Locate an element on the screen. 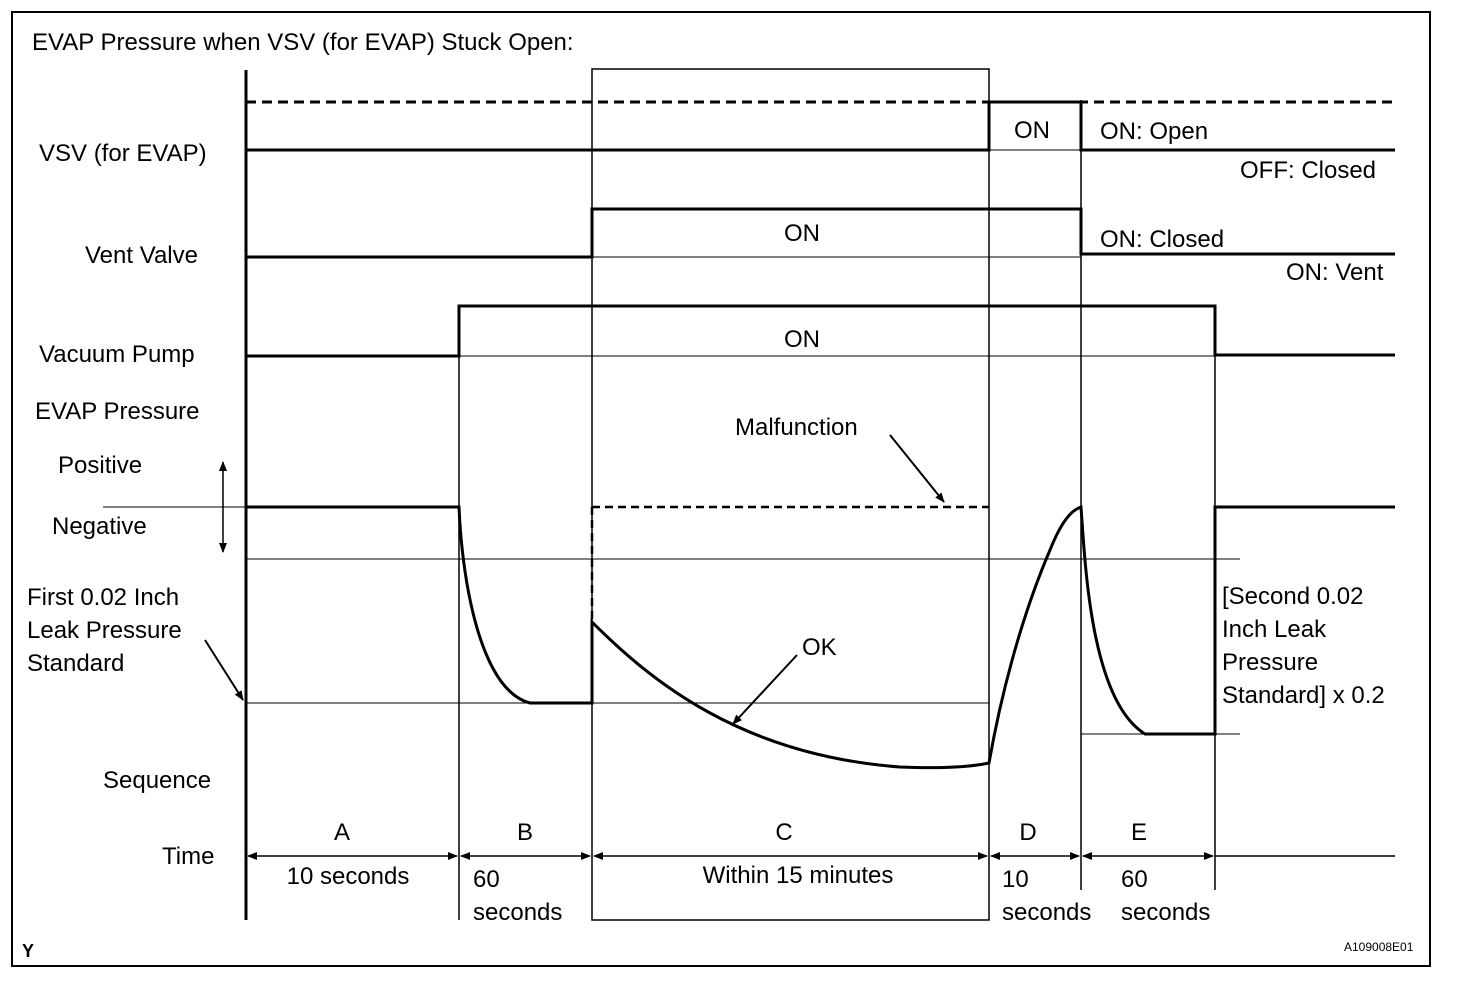 The image size is (1472, 982). vsv-signal-line is located at coordinates (820, 126).